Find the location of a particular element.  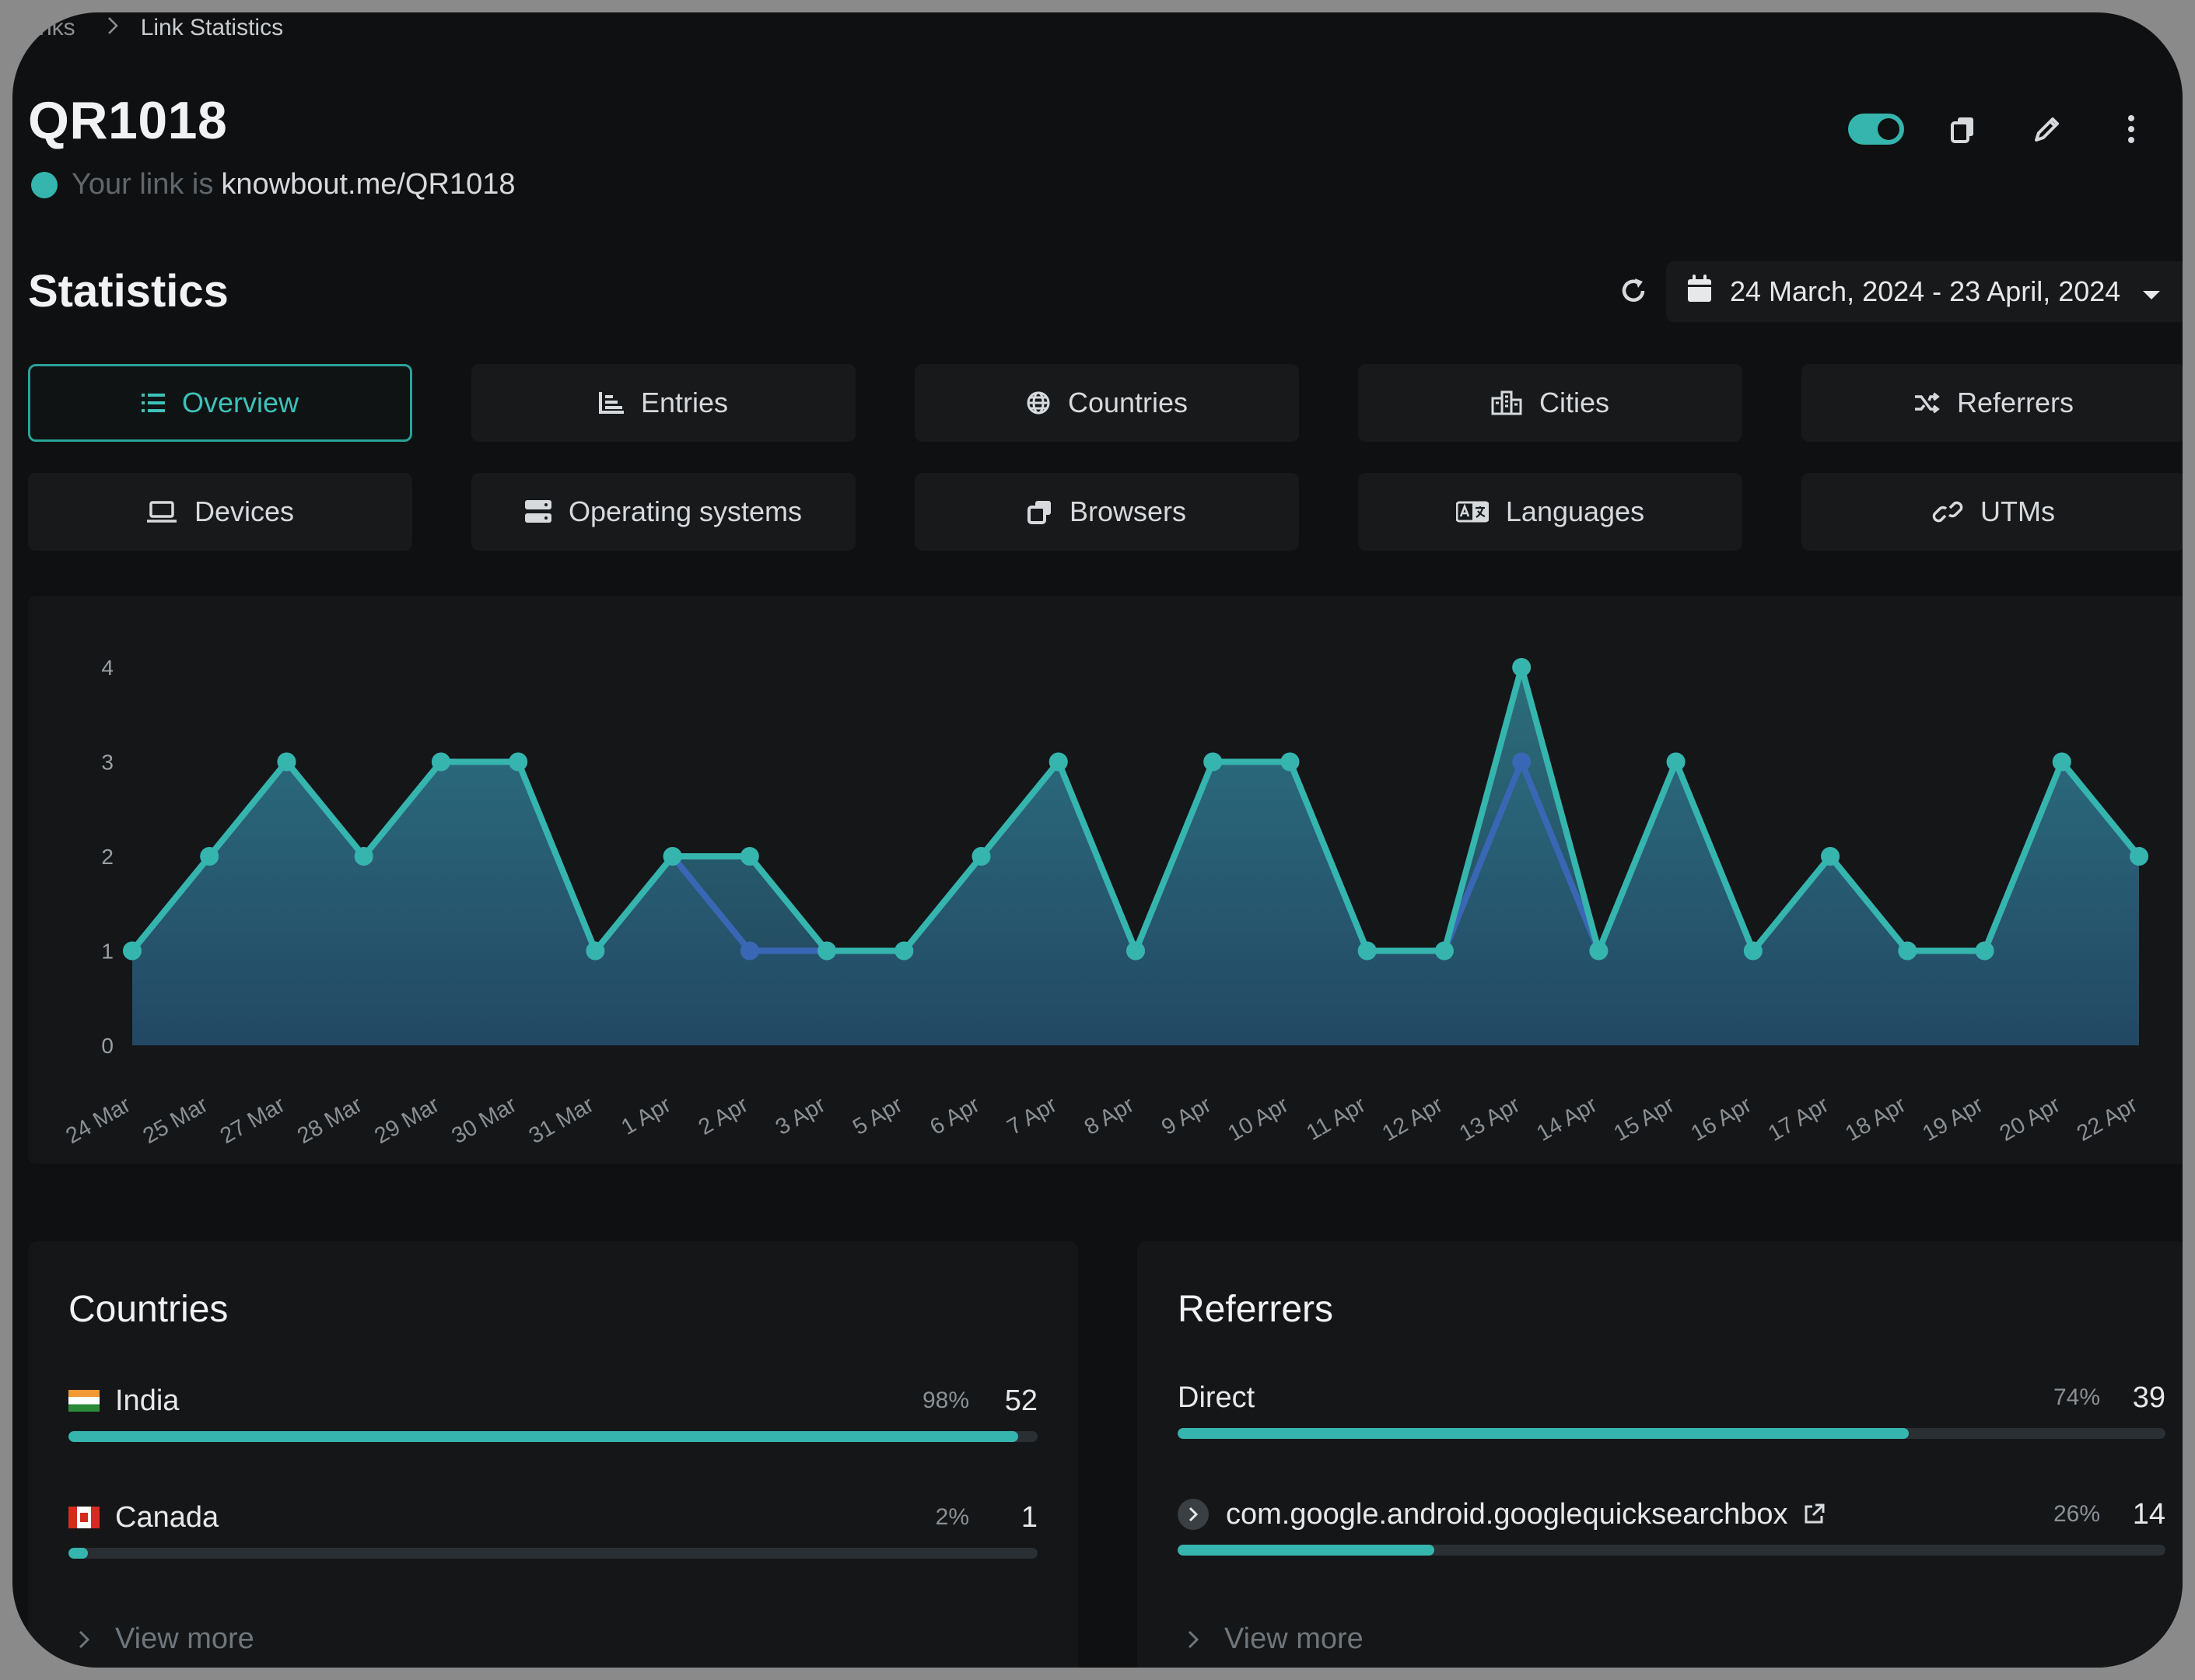

tab-utms: UTMs is located at coordinates (1992, 512).